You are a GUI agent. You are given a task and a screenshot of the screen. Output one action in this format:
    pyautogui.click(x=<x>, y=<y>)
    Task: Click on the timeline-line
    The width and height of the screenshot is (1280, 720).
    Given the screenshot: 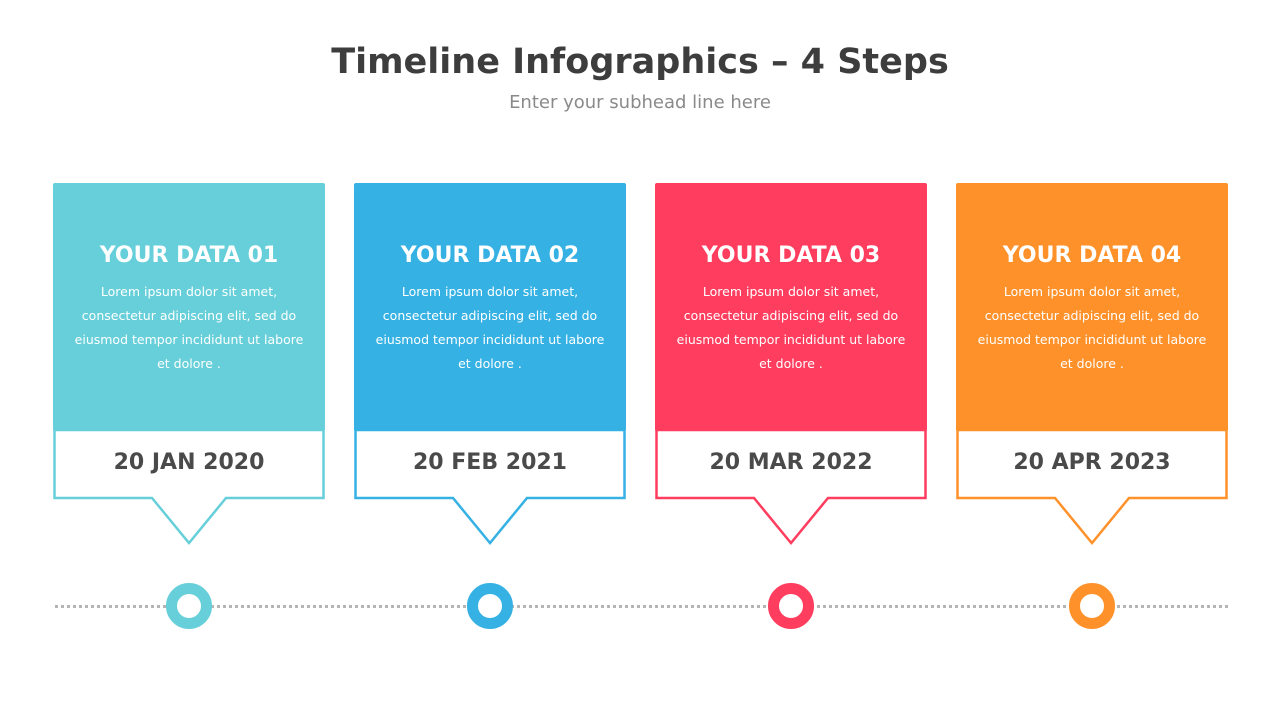 What is the action you would take?
    pyautogui.click(x=641, y=606)
    